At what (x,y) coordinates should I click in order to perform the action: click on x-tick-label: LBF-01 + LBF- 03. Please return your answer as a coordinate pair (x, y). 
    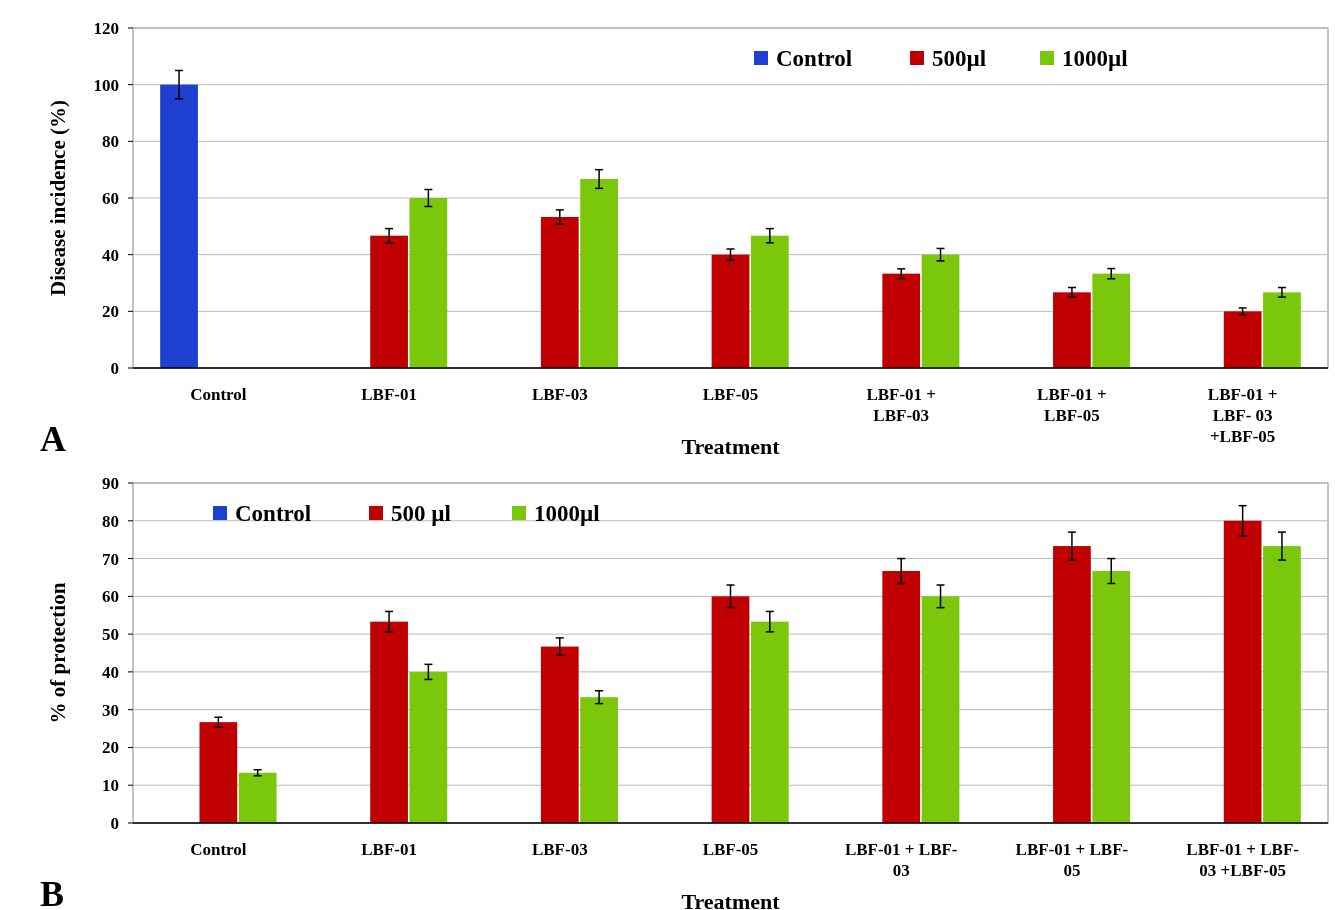
    Looking at the image, I should click on (901, 860).